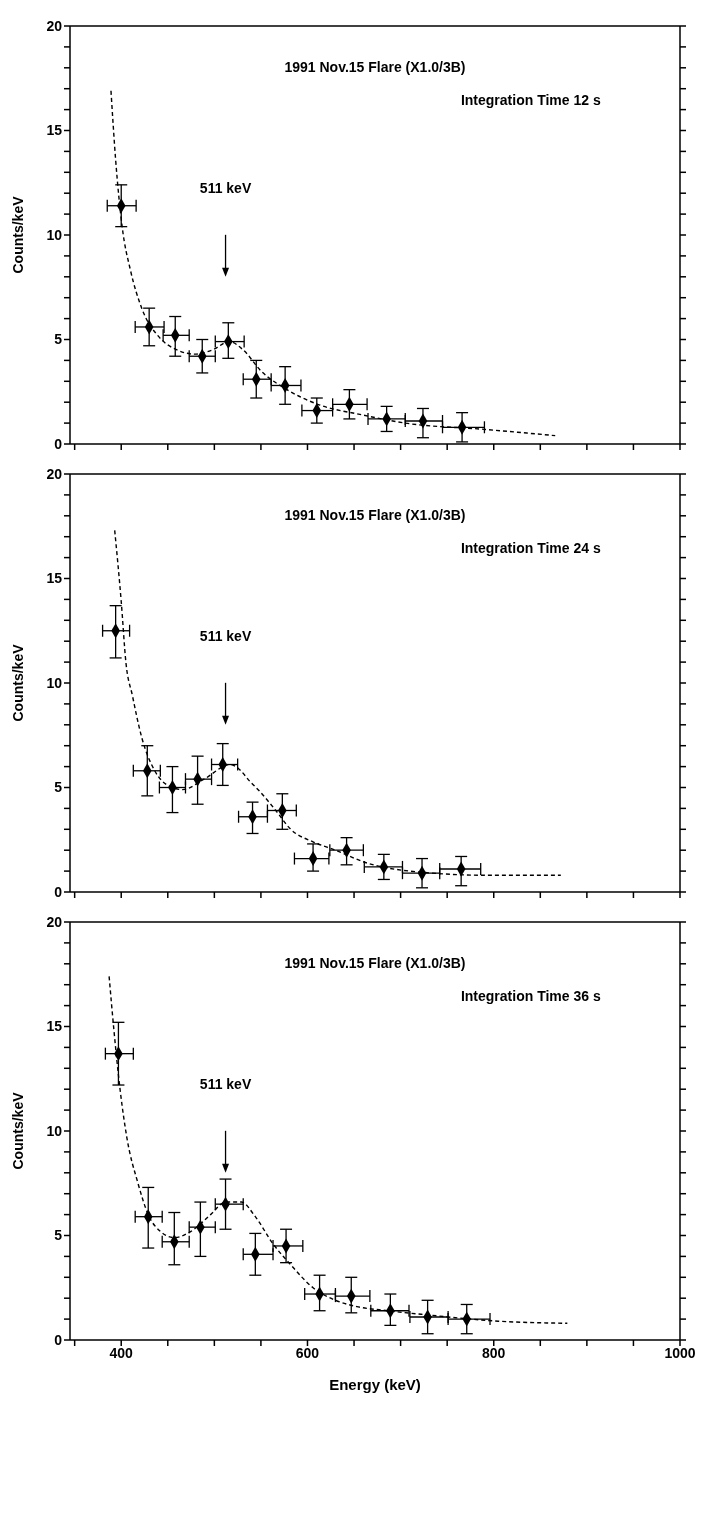  I want to click on x-tick-label: 400, so click(121, 1352).